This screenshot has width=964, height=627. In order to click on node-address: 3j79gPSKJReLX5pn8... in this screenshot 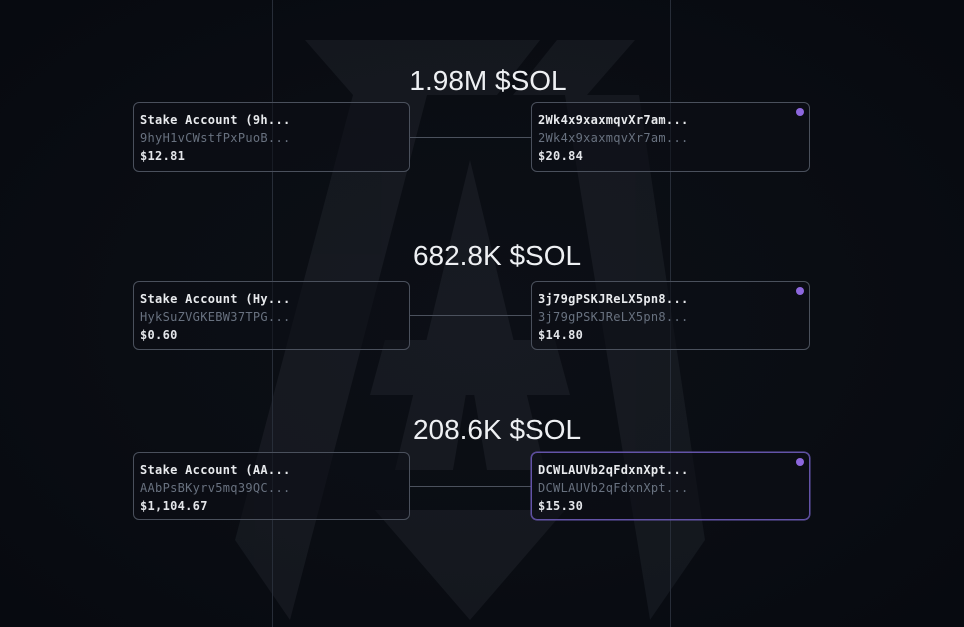, I will do `click(613, 317)`.